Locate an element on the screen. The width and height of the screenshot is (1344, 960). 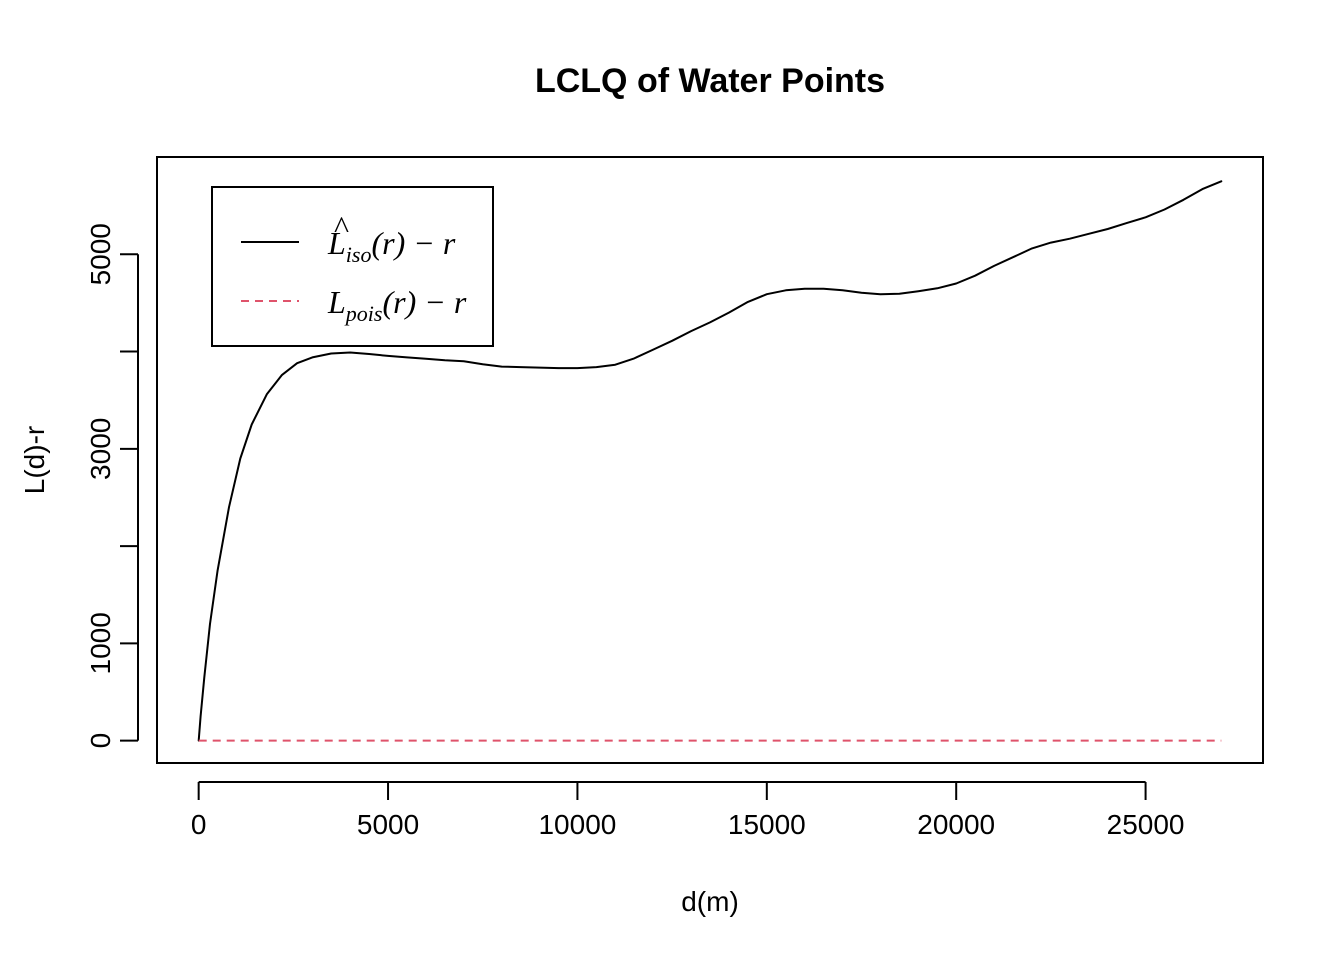
y-axis: 0 1000 3000 5000 is located at coordinates (112, 486).